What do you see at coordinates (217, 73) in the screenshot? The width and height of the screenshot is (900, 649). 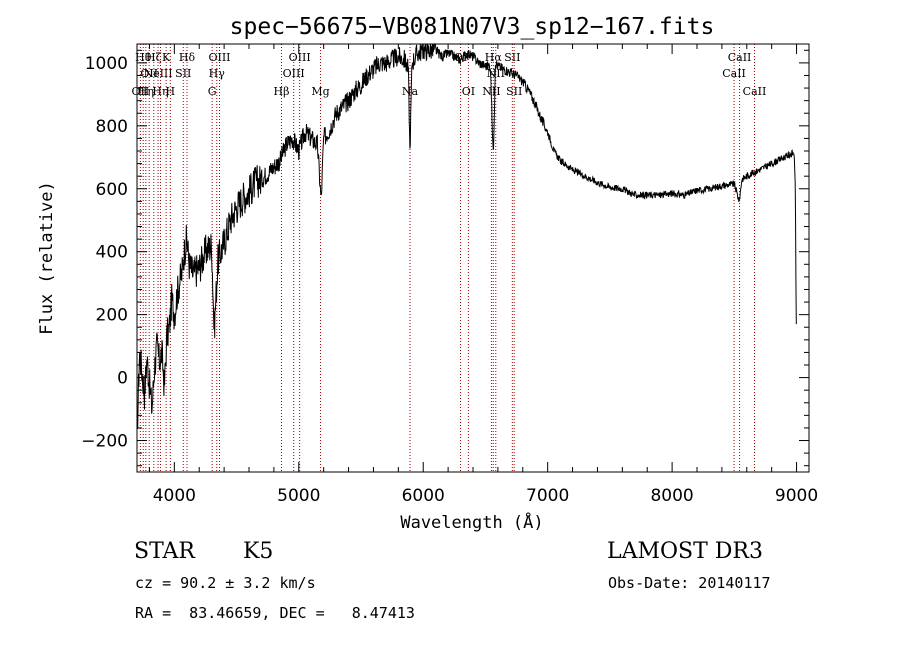 I see `line-marker-label: Hγ` at bounding box center [217, 73].